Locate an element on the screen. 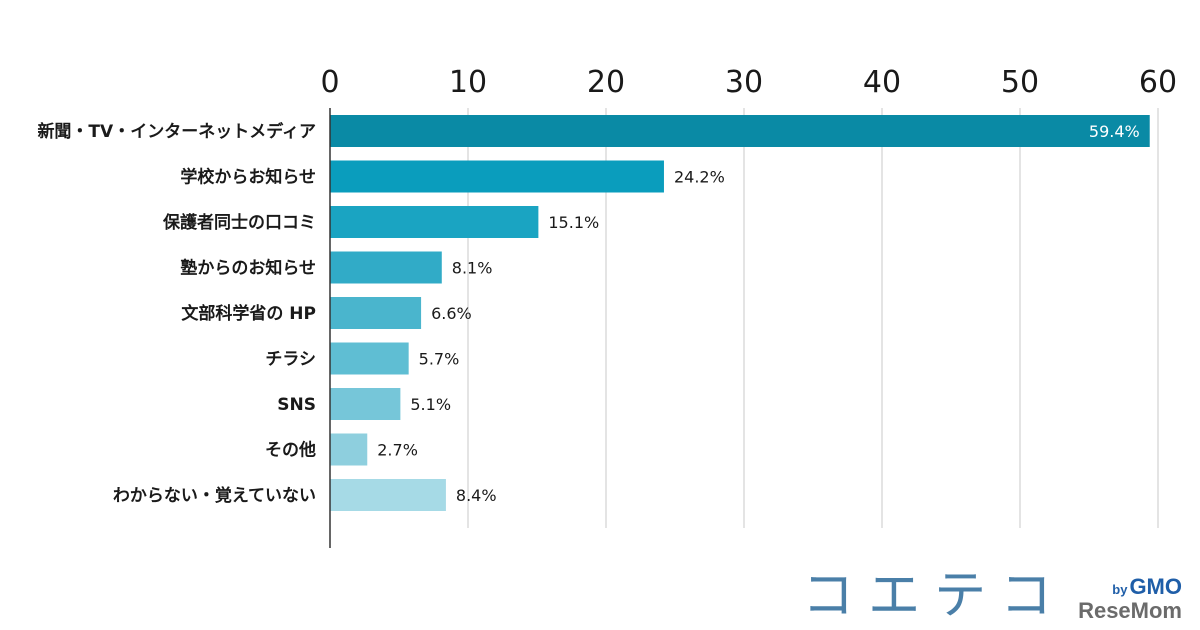  value-label: 24.2% is located at coordinates (699, 177).